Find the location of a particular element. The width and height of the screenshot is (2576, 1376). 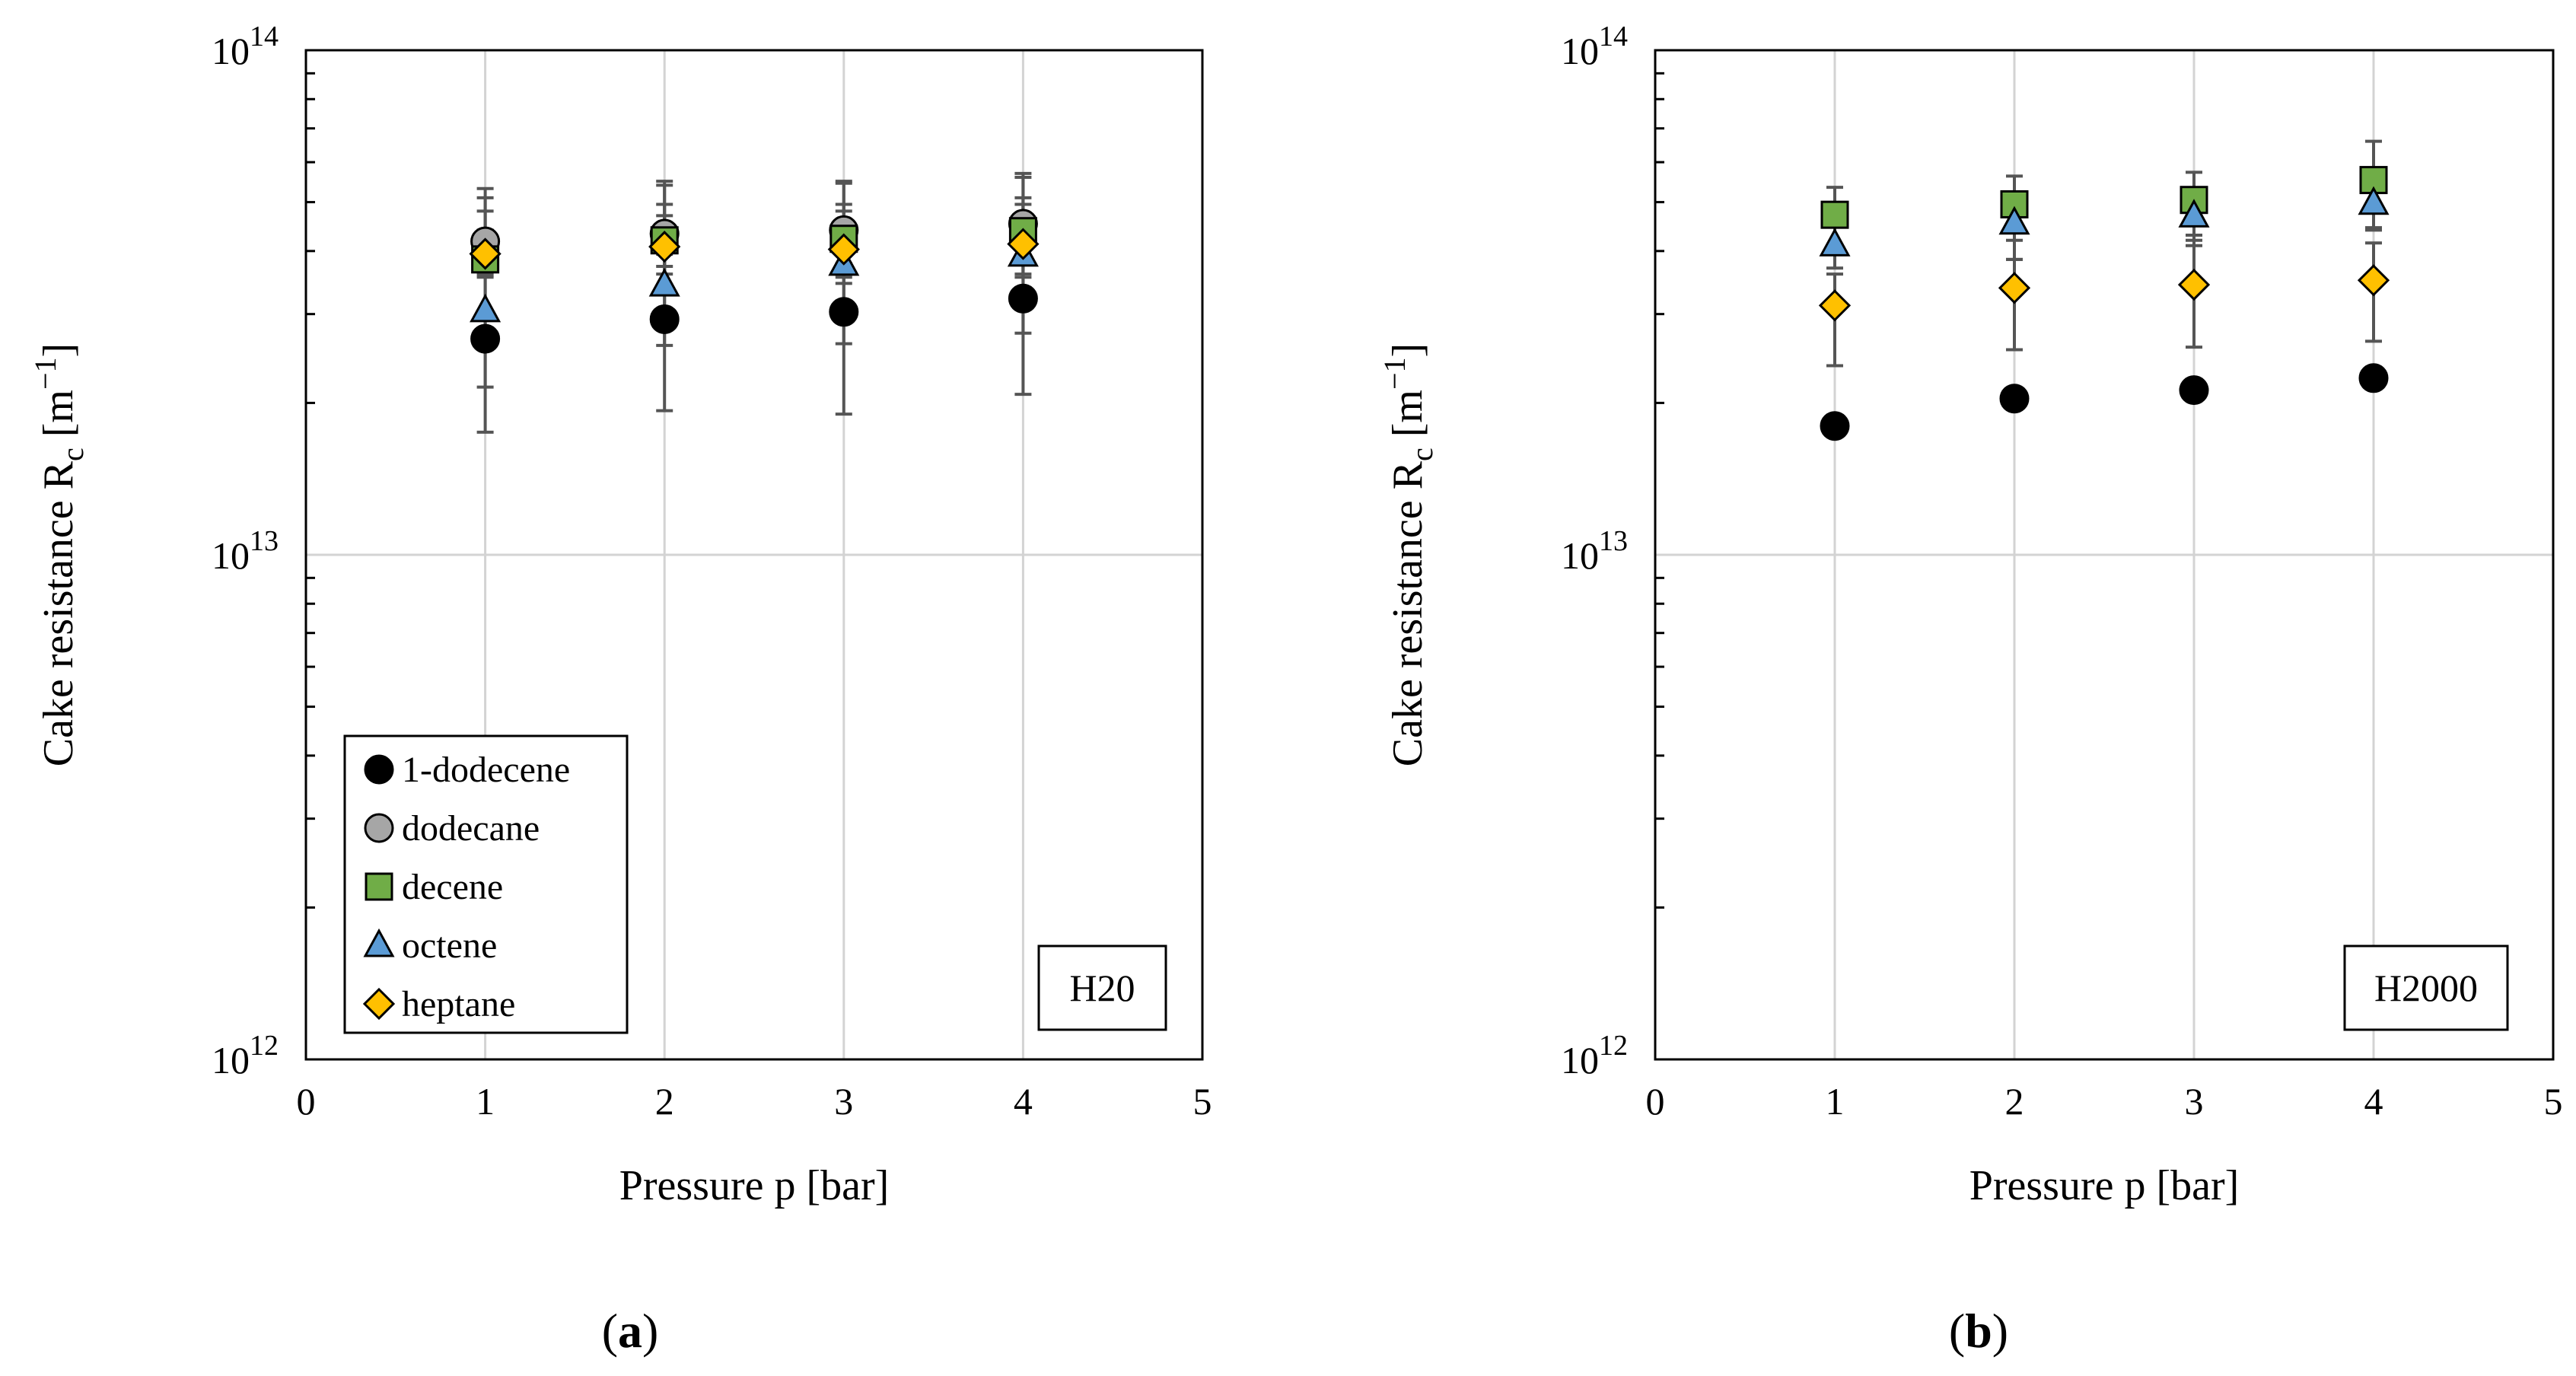

panel-label: (a) is located at coordinates (630, 1331).